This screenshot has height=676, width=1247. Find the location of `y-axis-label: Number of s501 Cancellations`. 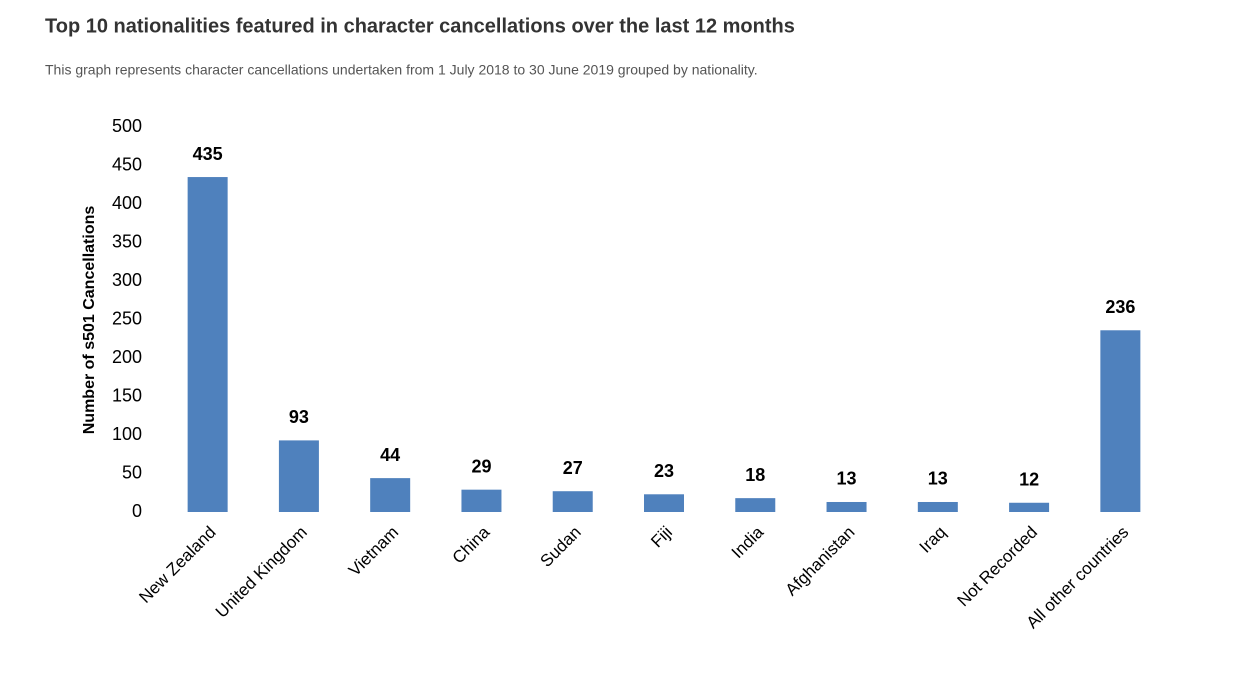

y-axis-label: Number of s501 Cancellations is located at coordinates (89, 320).